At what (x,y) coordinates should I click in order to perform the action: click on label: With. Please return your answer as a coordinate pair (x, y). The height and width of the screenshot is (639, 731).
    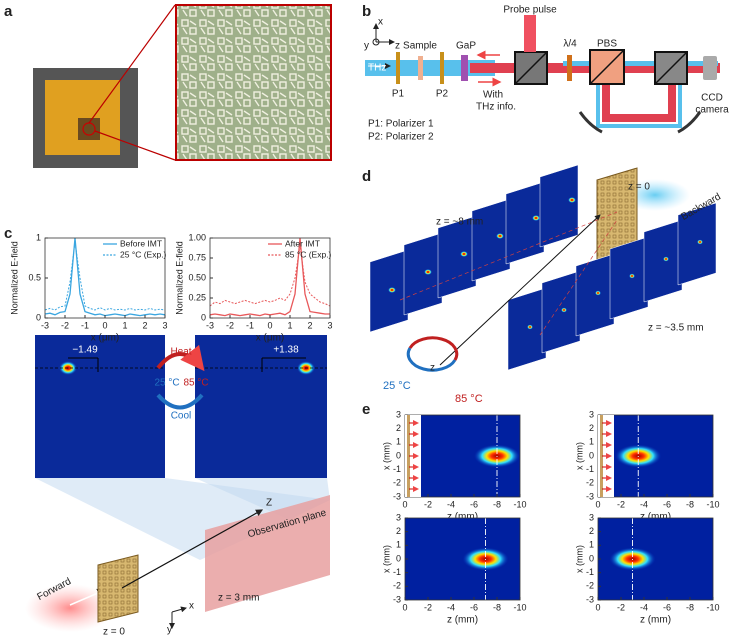
    Looking at the image, I should click on (493, 95).